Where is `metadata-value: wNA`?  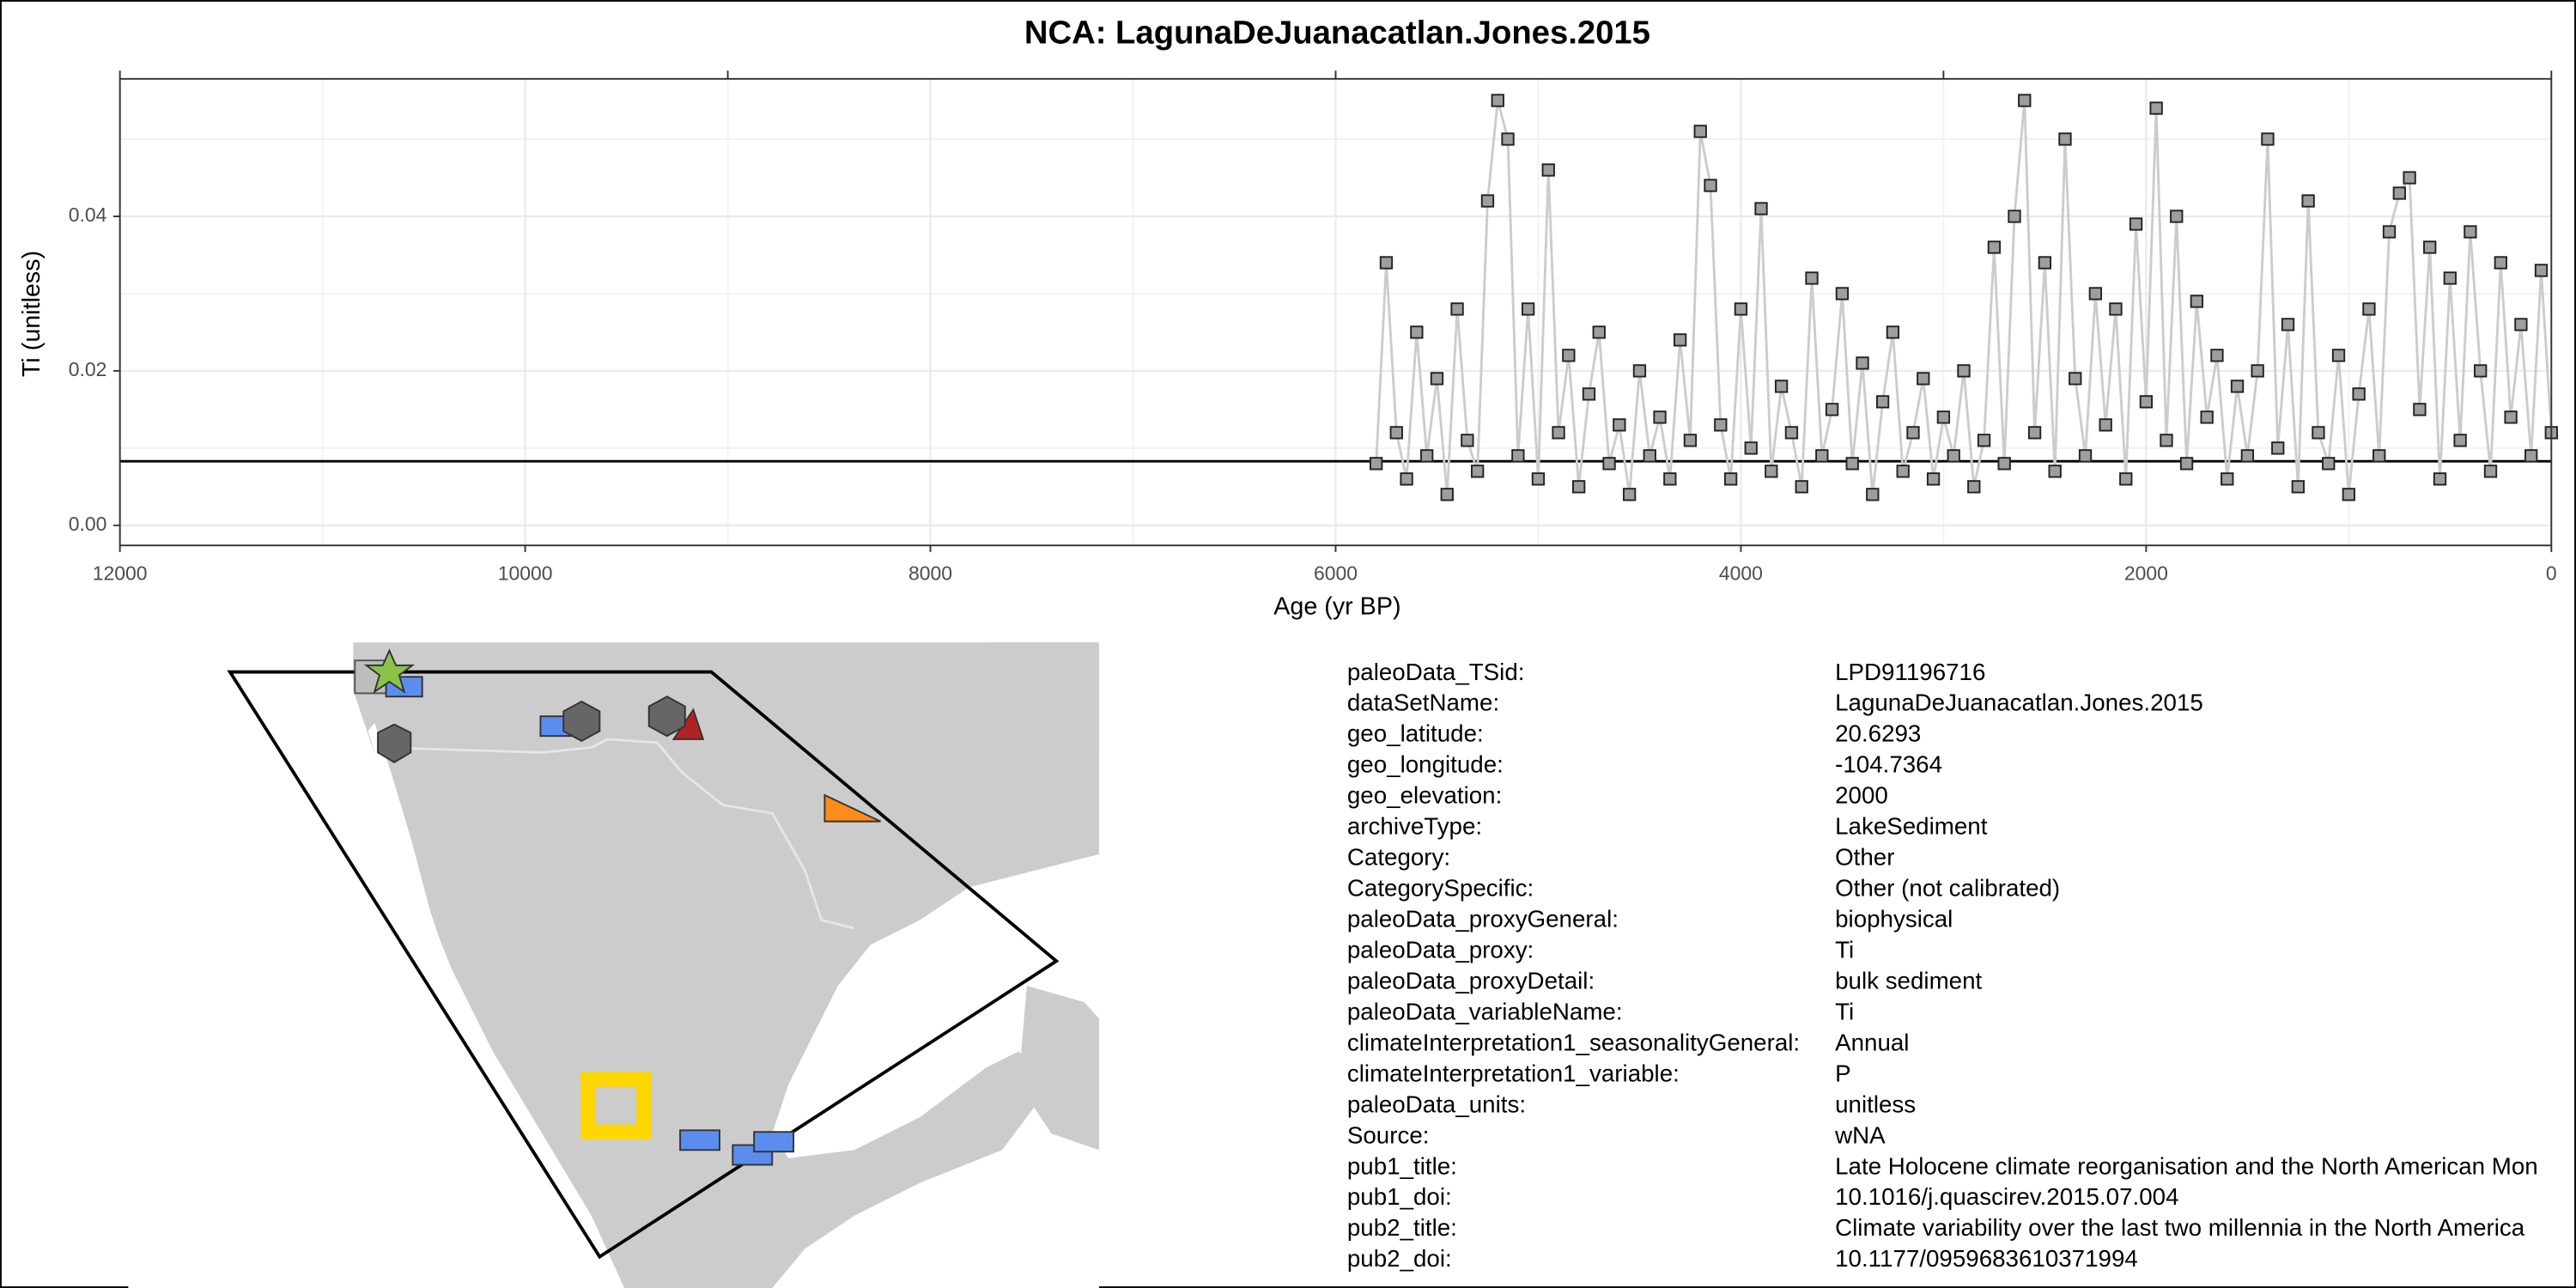 metadata-value: wNA is located at coordinates (1860, 1134).